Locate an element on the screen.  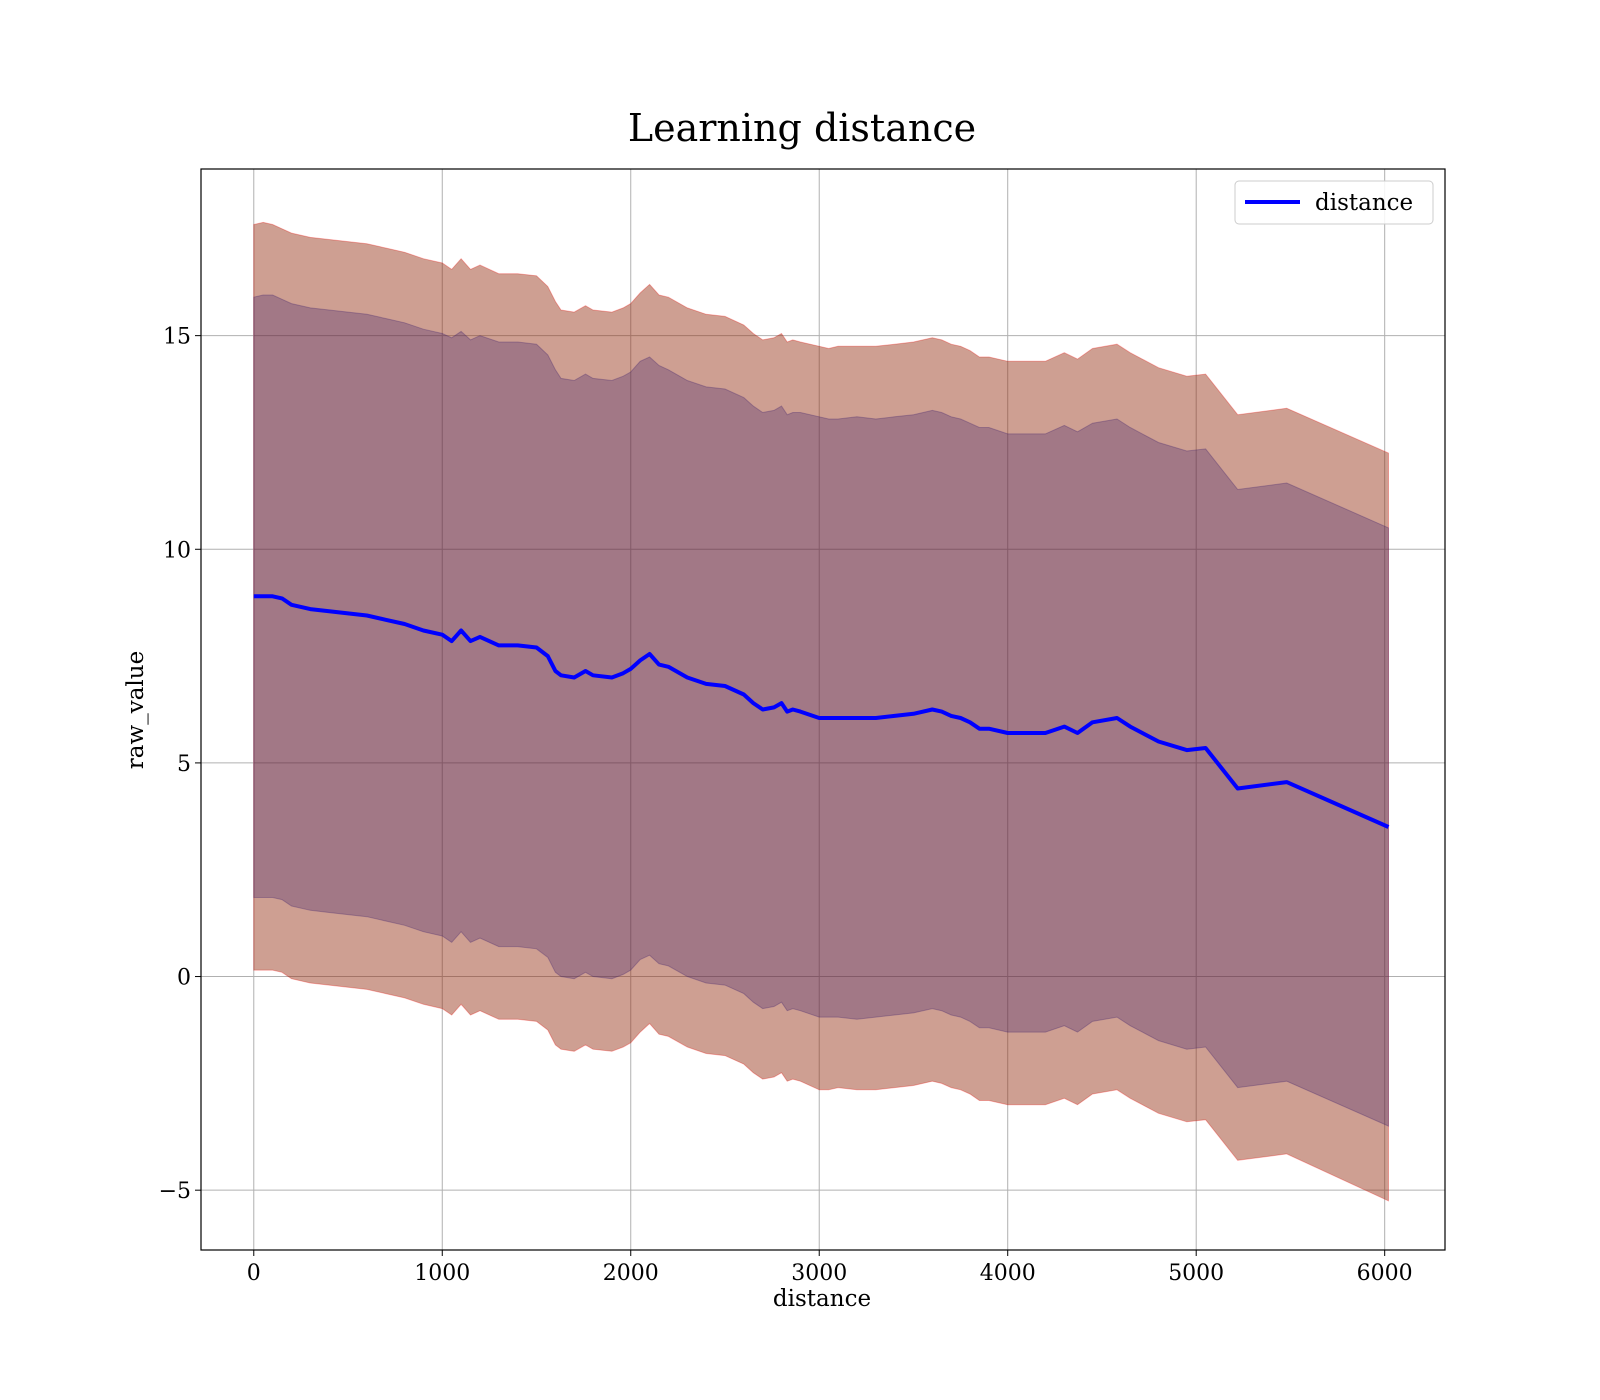
y-tick-label: 15 is located at coordinates (177, 337).